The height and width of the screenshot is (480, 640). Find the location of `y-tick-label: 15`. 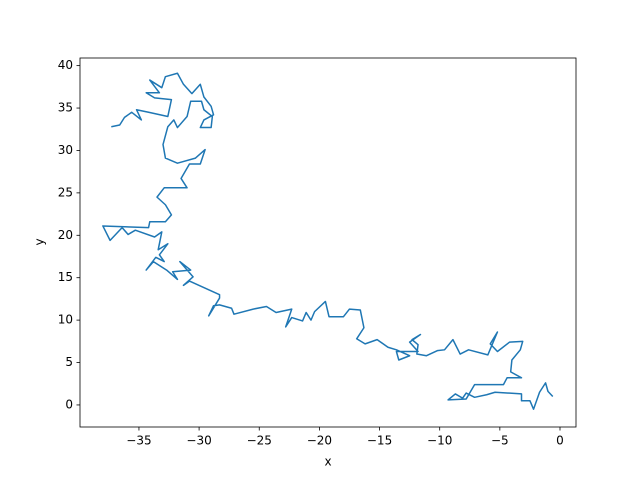

y-tick-label: 15 is located at coordinates (65, 277).